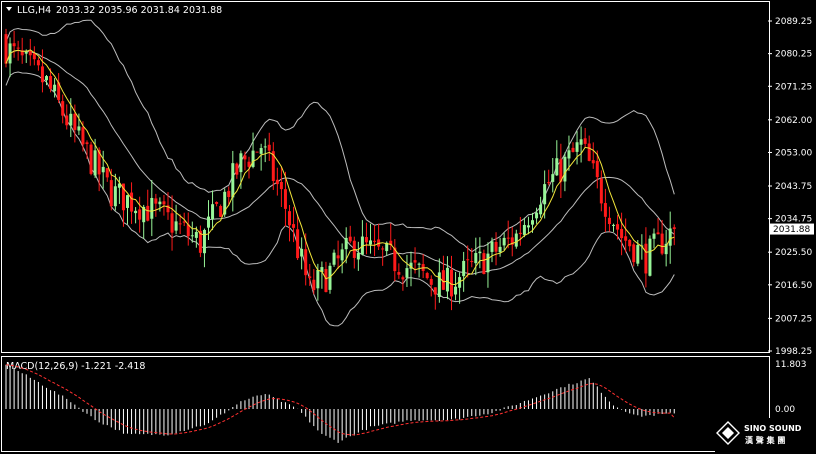  Describe the element at coordinates (793, 55) in the screenshot. I see `price-tick-label: 2080.25` at that location.